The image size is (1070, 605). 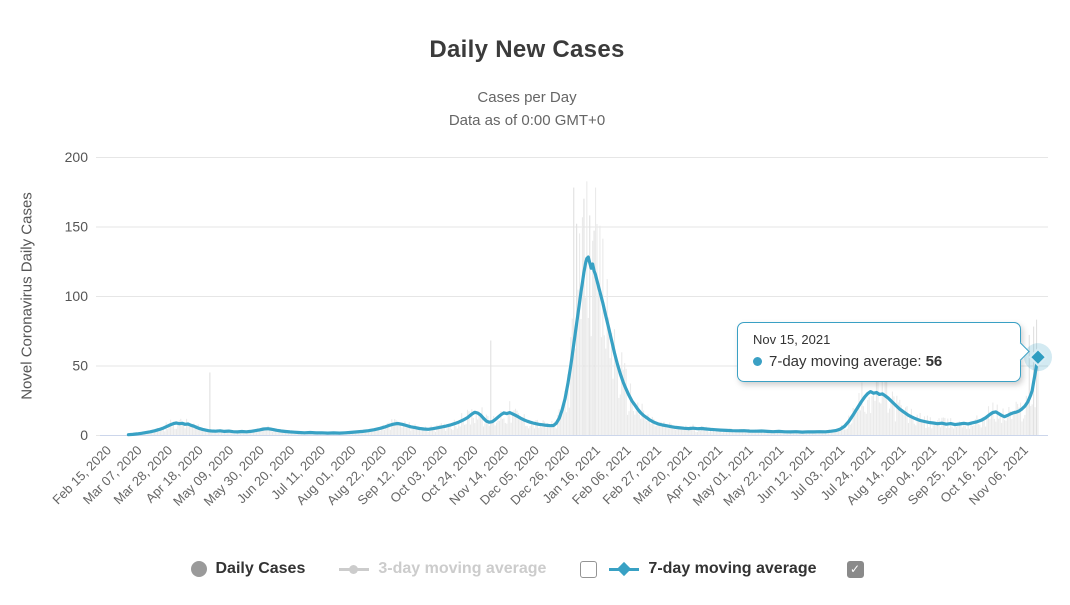 I want to click on svg-text: 100, so click(x=77, y=296).